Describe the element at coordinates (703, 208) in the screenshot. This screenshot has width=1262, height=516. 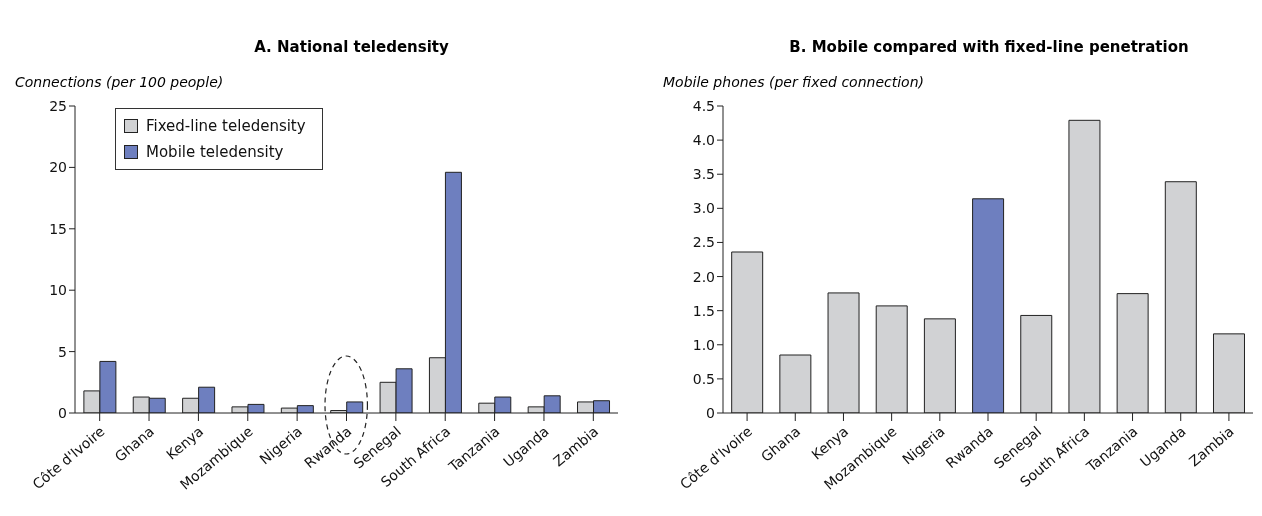
I see `y-tick-label: 3.0` at that location.